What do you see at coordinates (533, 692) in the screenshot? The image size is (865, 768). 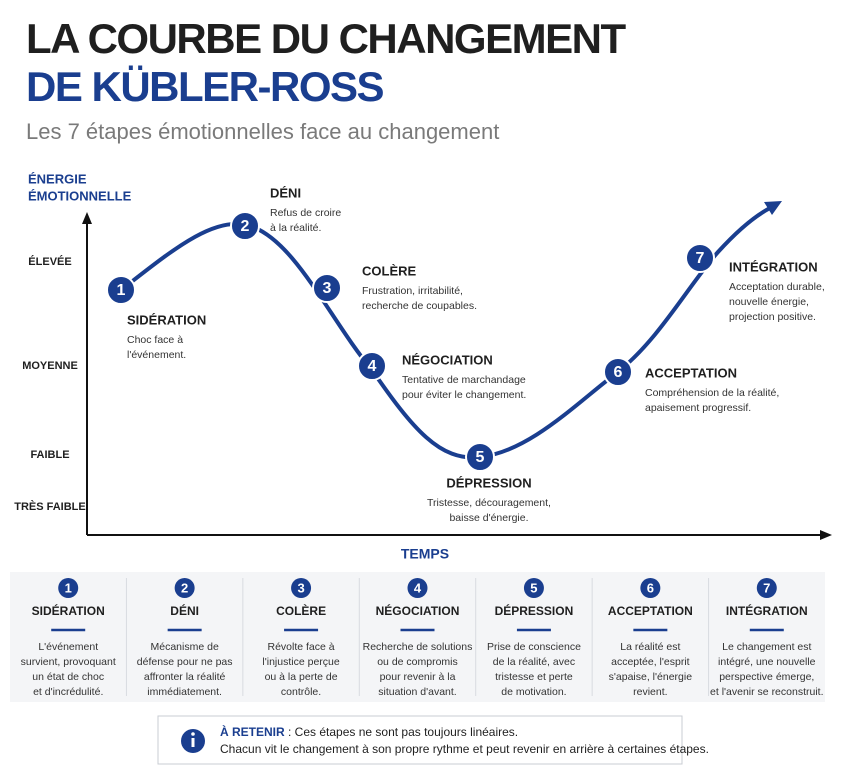 I see `card-description: de motivation.` at bounding box center [533, 692].